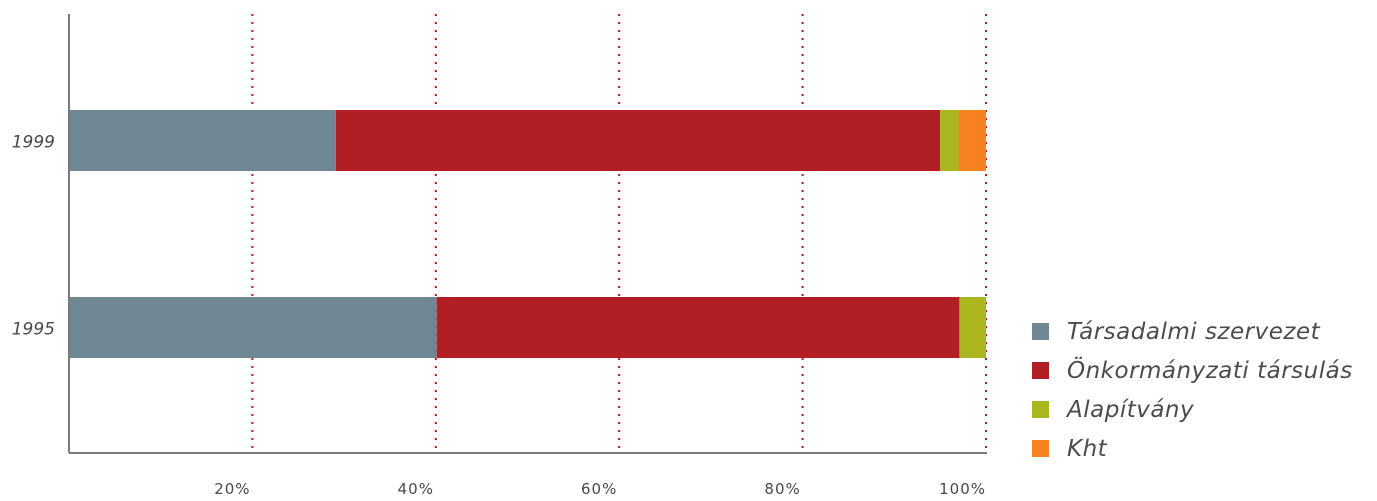 The width and height of the screenshot is (1377, 501). I want to click on legend-label: Társadalmi szervezet, so click(1194, 331).